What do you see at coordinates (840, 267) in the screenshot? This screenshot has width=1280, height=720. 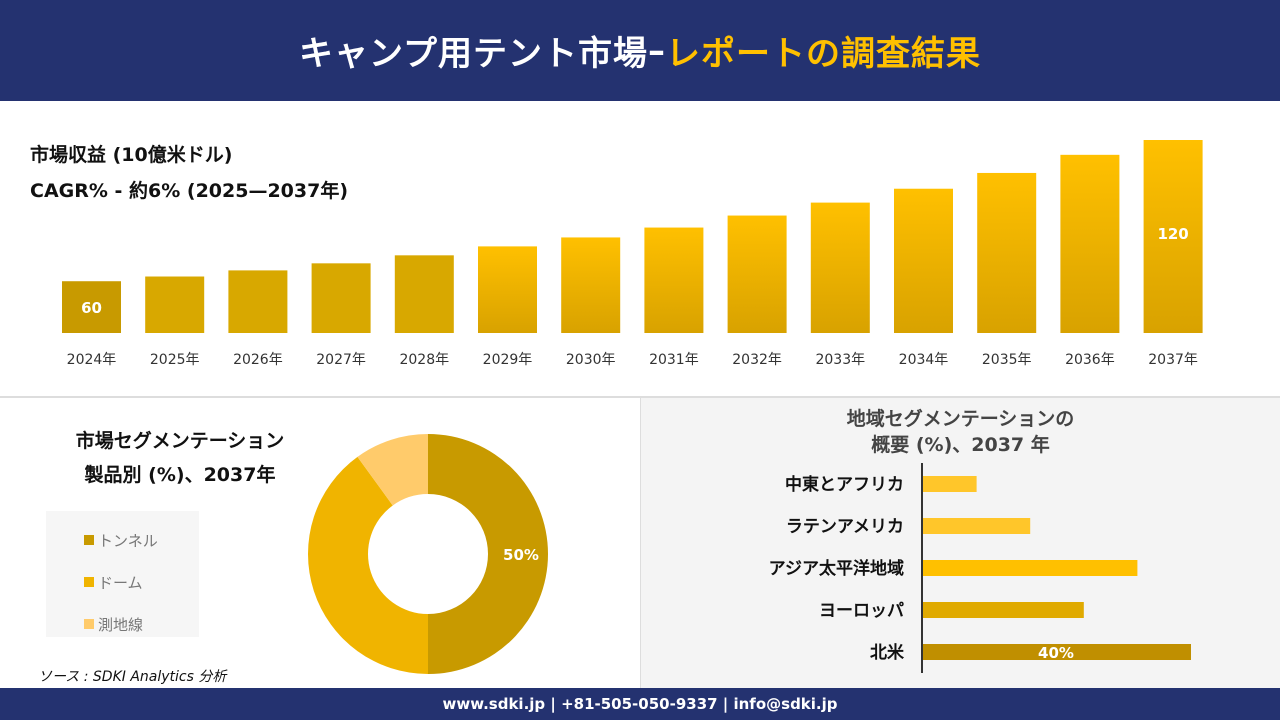 I see `bar-2033年` at bounding box center [840, 267].